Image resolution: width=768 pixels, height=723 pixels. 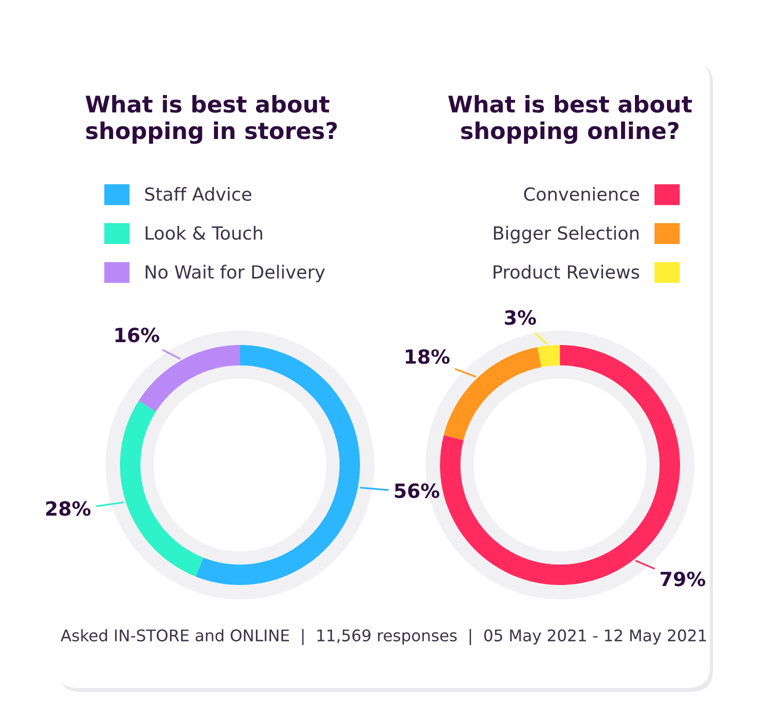 I want to click on chart-title: What is best about shopping in stores?, so click(x=211, y=119).